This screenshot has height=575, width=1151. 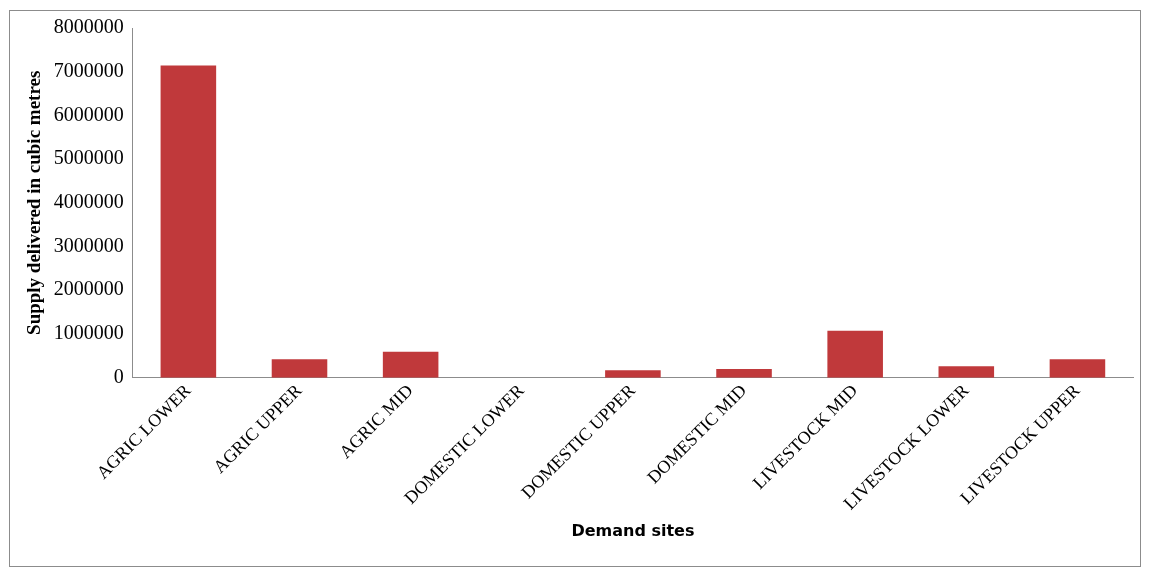 What do you see at coordinates (88, 26) in the screenshot?
I see `y-tick-label: 8000000` at bounding box center [88, 26].